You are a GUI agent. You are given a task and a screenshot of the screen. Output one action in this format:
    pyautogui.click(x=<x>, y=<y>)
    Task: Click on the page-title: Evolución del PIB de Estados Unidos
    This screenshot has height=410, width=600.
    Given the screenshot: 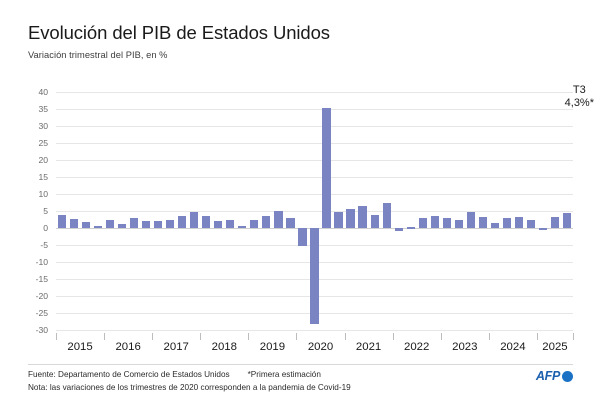 What is the action you would take?
    pyautogui.click(x=179, y=32)
    